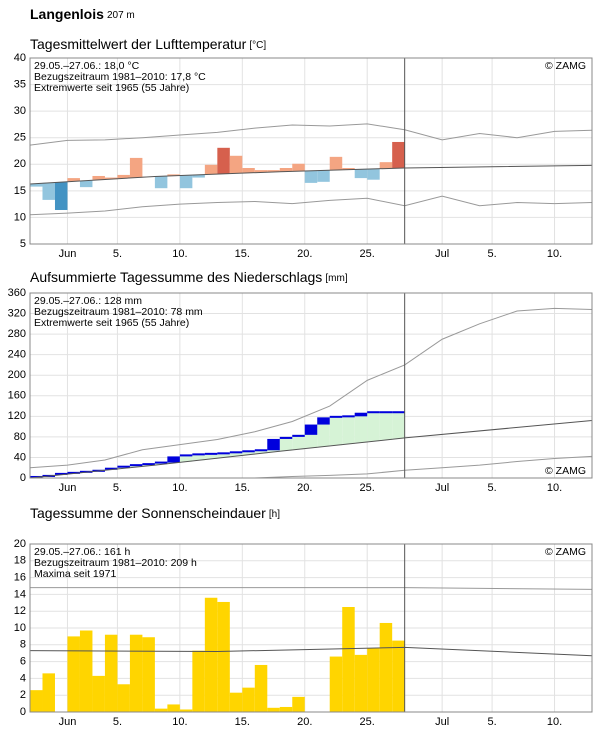 This screenshot has width=596, height=729. I want to click on y-tick-label: 320, so click(17, 313).